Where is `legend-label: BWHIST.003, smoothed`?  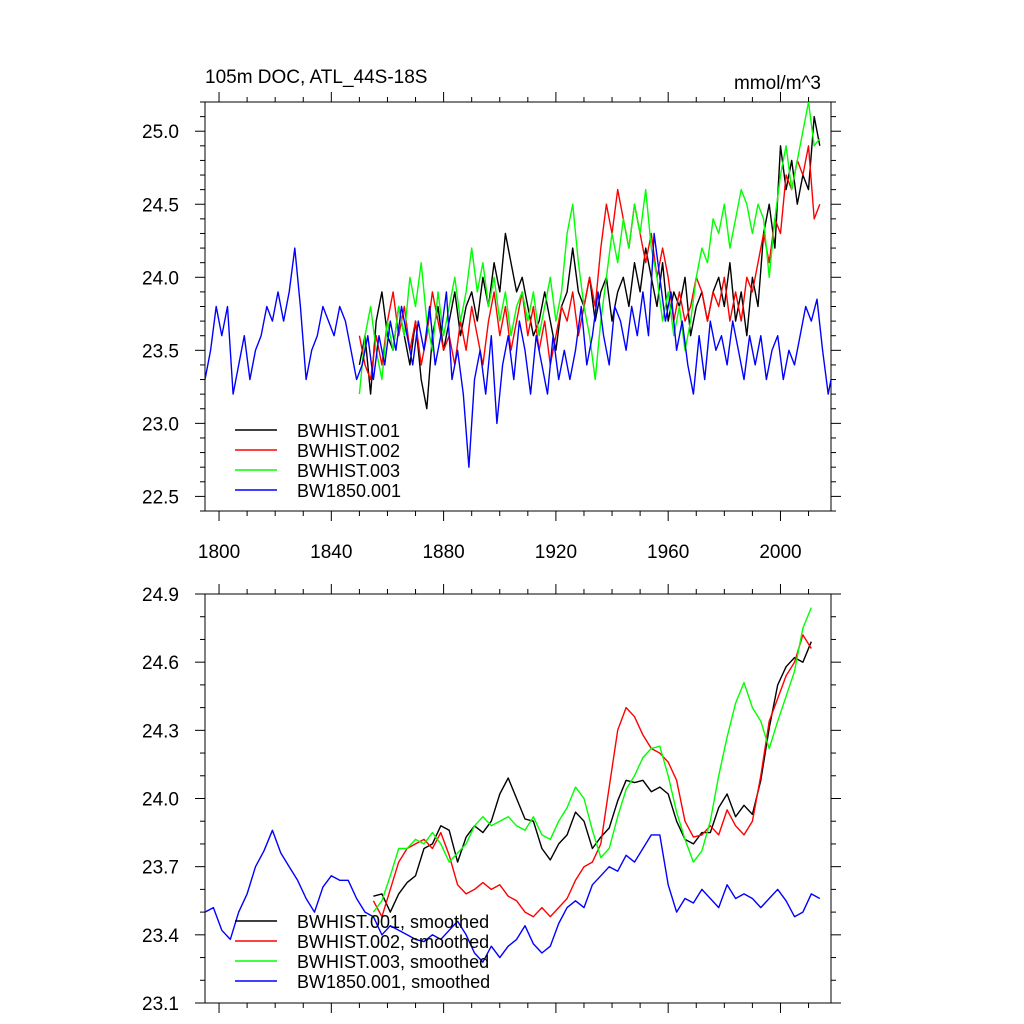 legend-label: BWHIST.003, smoothed is located at coordinates (393, 962).